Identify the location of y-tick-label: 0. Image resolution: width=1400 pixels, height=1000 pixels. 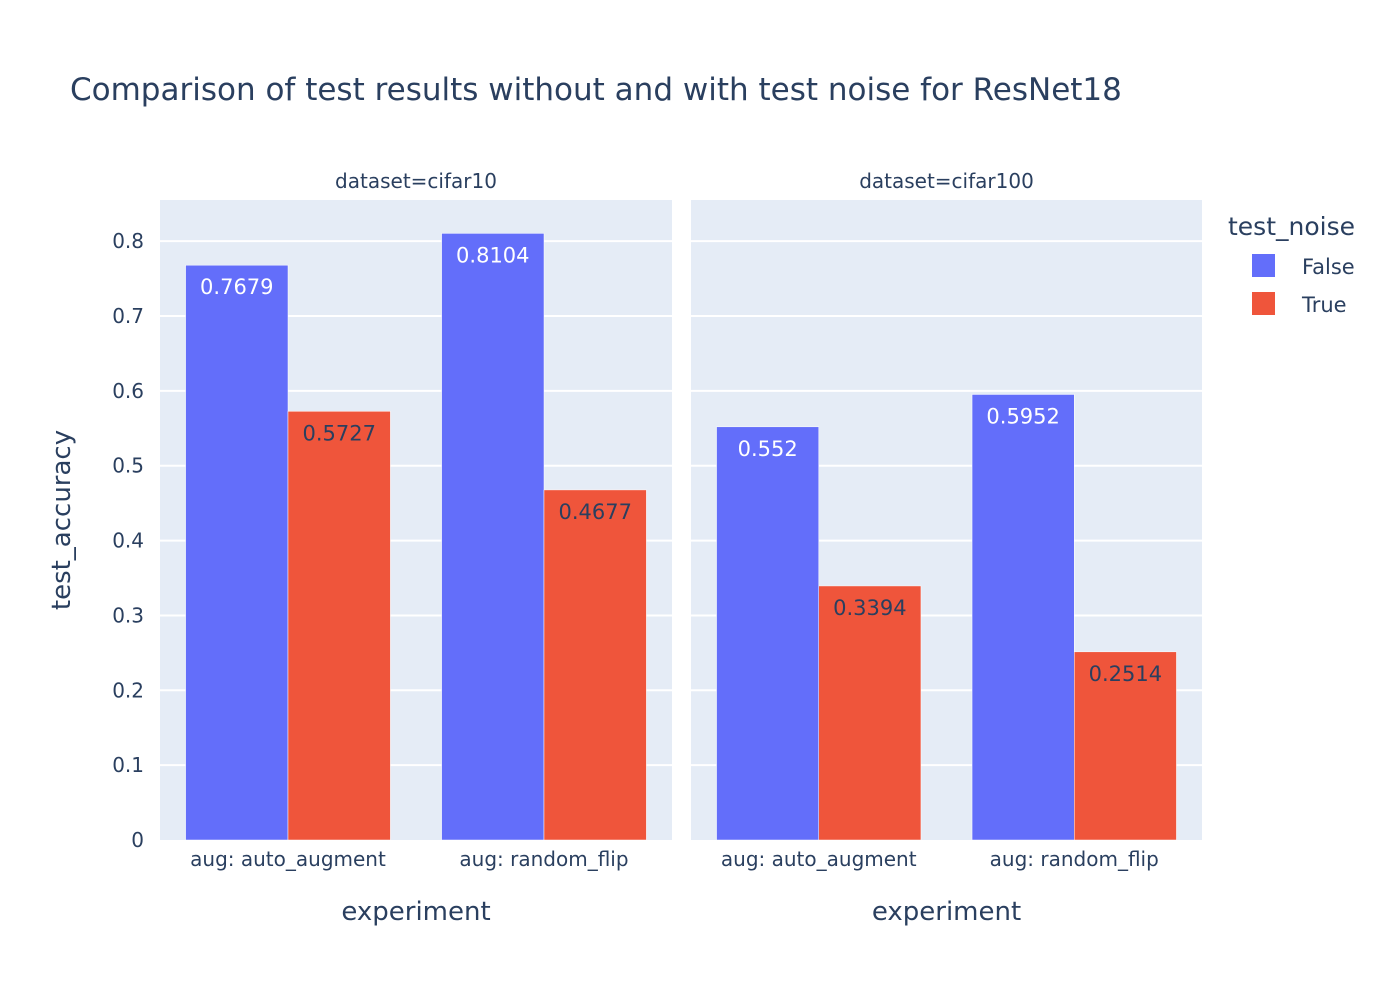
(137, 840).